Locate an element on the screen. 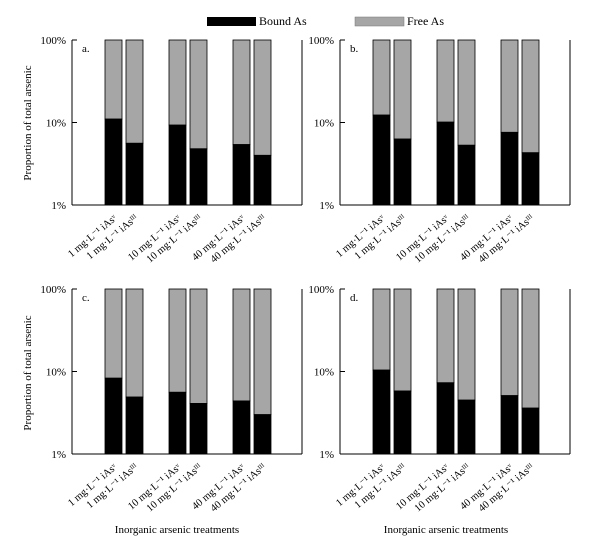 This screenshot has height=551, width=590. y-axis-label-bottom: Proportion of total arsenic is located at coordinates (28, 372).